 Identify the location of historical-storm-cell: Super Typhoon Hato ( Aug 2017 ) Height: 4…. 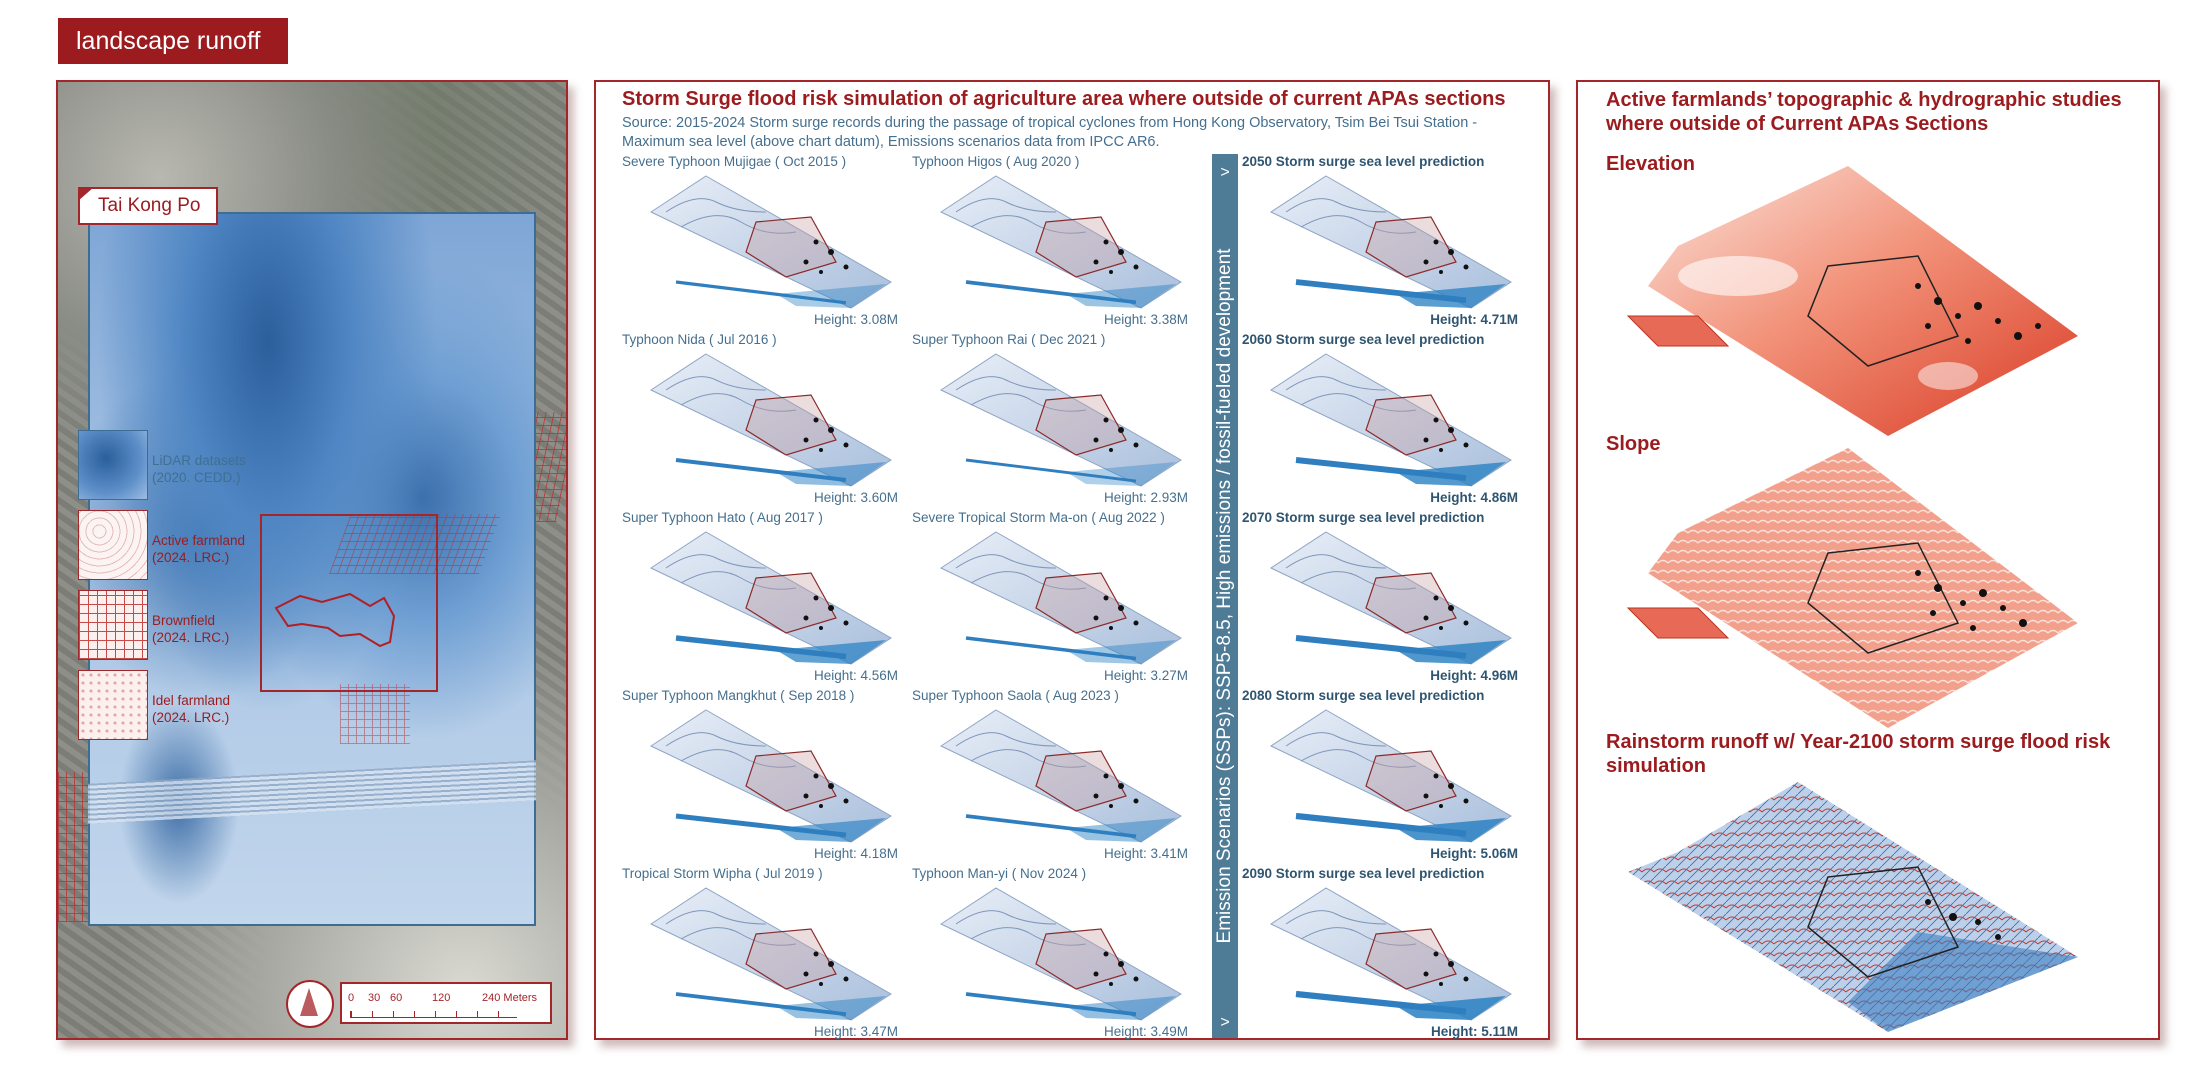
(767, 599).